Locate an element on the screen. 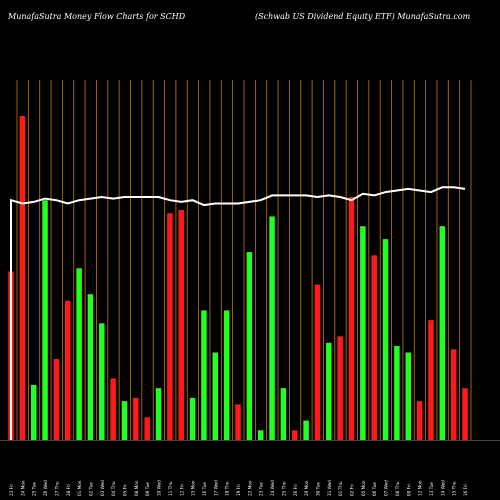 The image size is (500, 500). x-tick-label: 14 Wed is located at coordinates (442, 488).